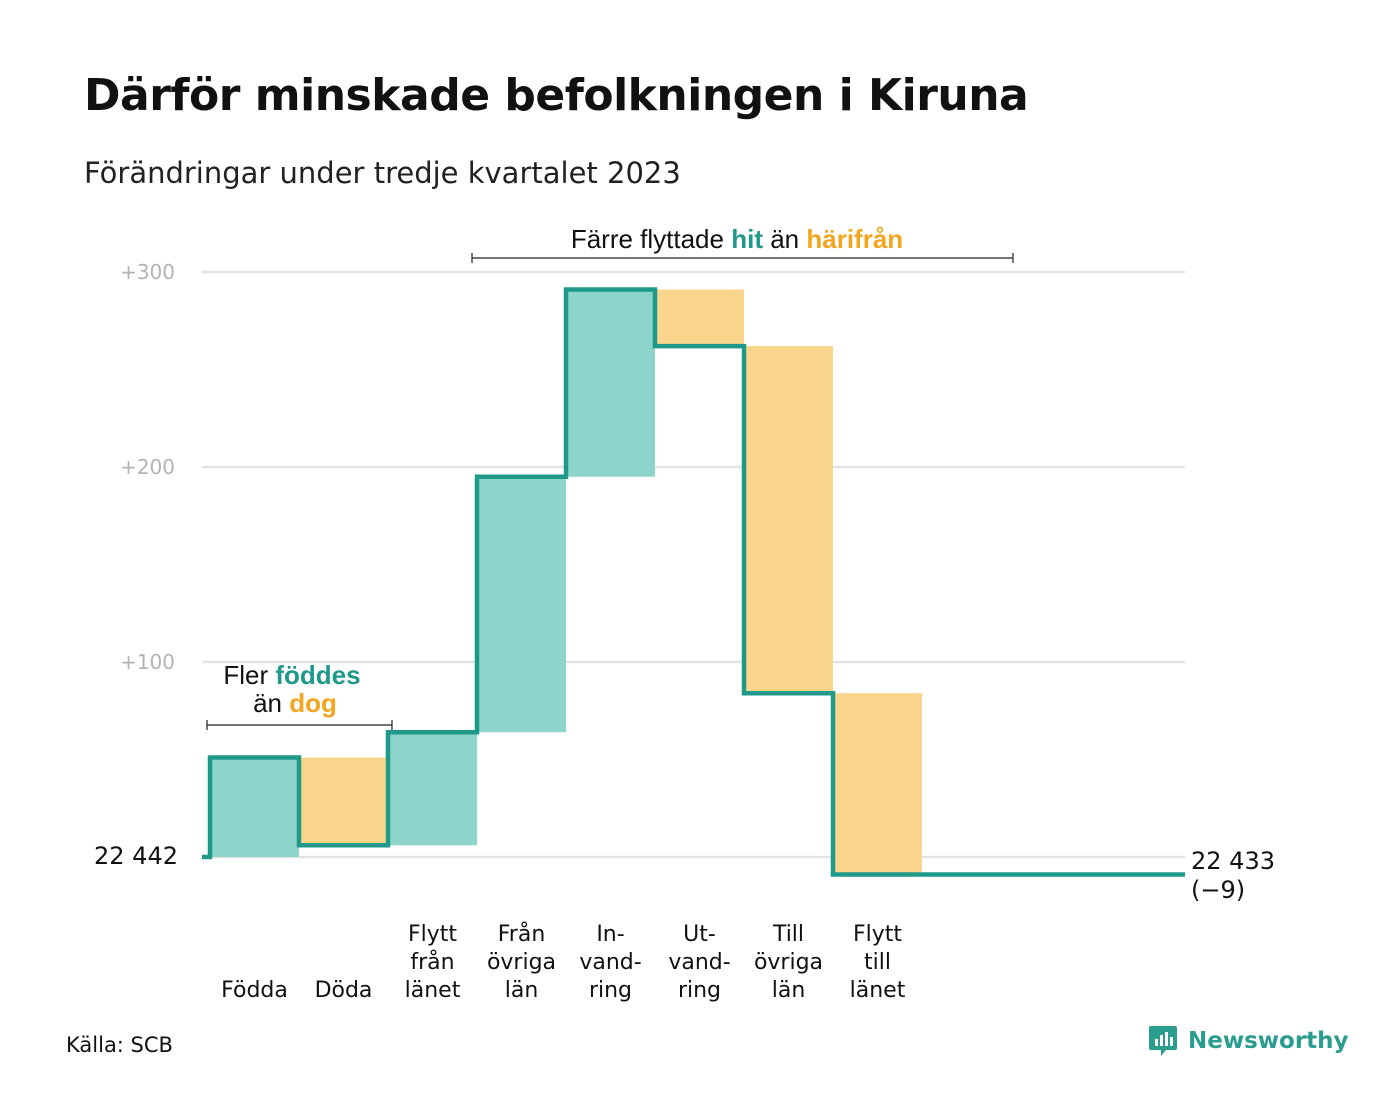 Image resolution: width=1400 pixels, height=1120 pixels. What do you see at coordinates (700, 318) in the screenshot?
I see `bar-ut-vand-ring` at bounding box center [700, 318].